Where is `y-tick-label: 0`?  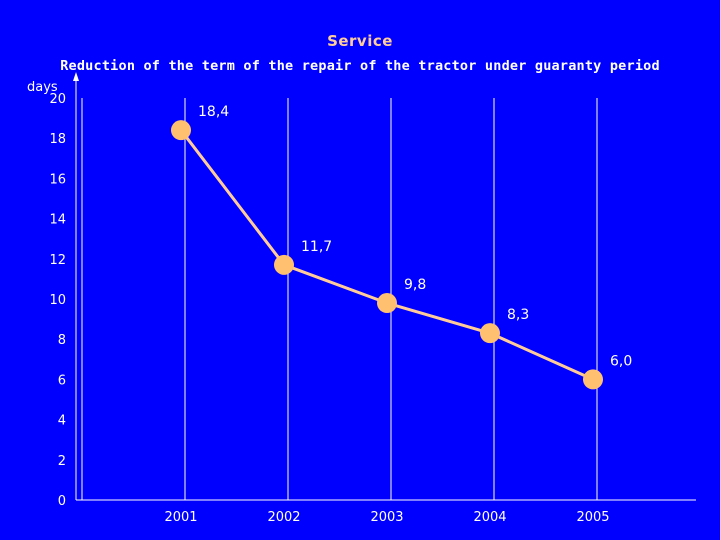 y-tick-label: 0 is located at coordinates (62, 501).